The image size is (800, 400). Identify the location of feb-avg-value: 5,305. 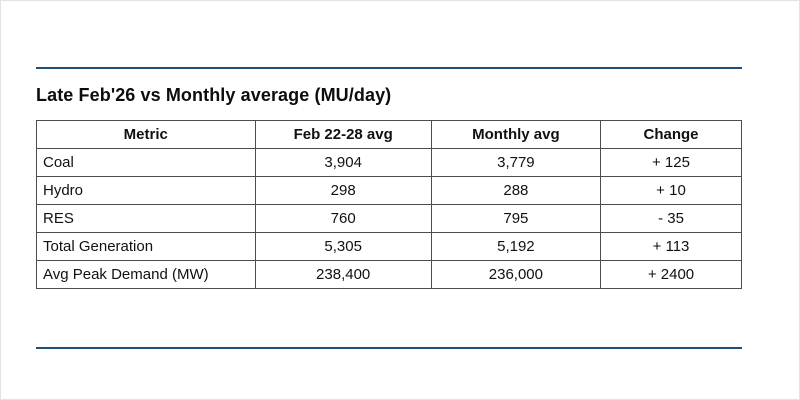
(343, 246).